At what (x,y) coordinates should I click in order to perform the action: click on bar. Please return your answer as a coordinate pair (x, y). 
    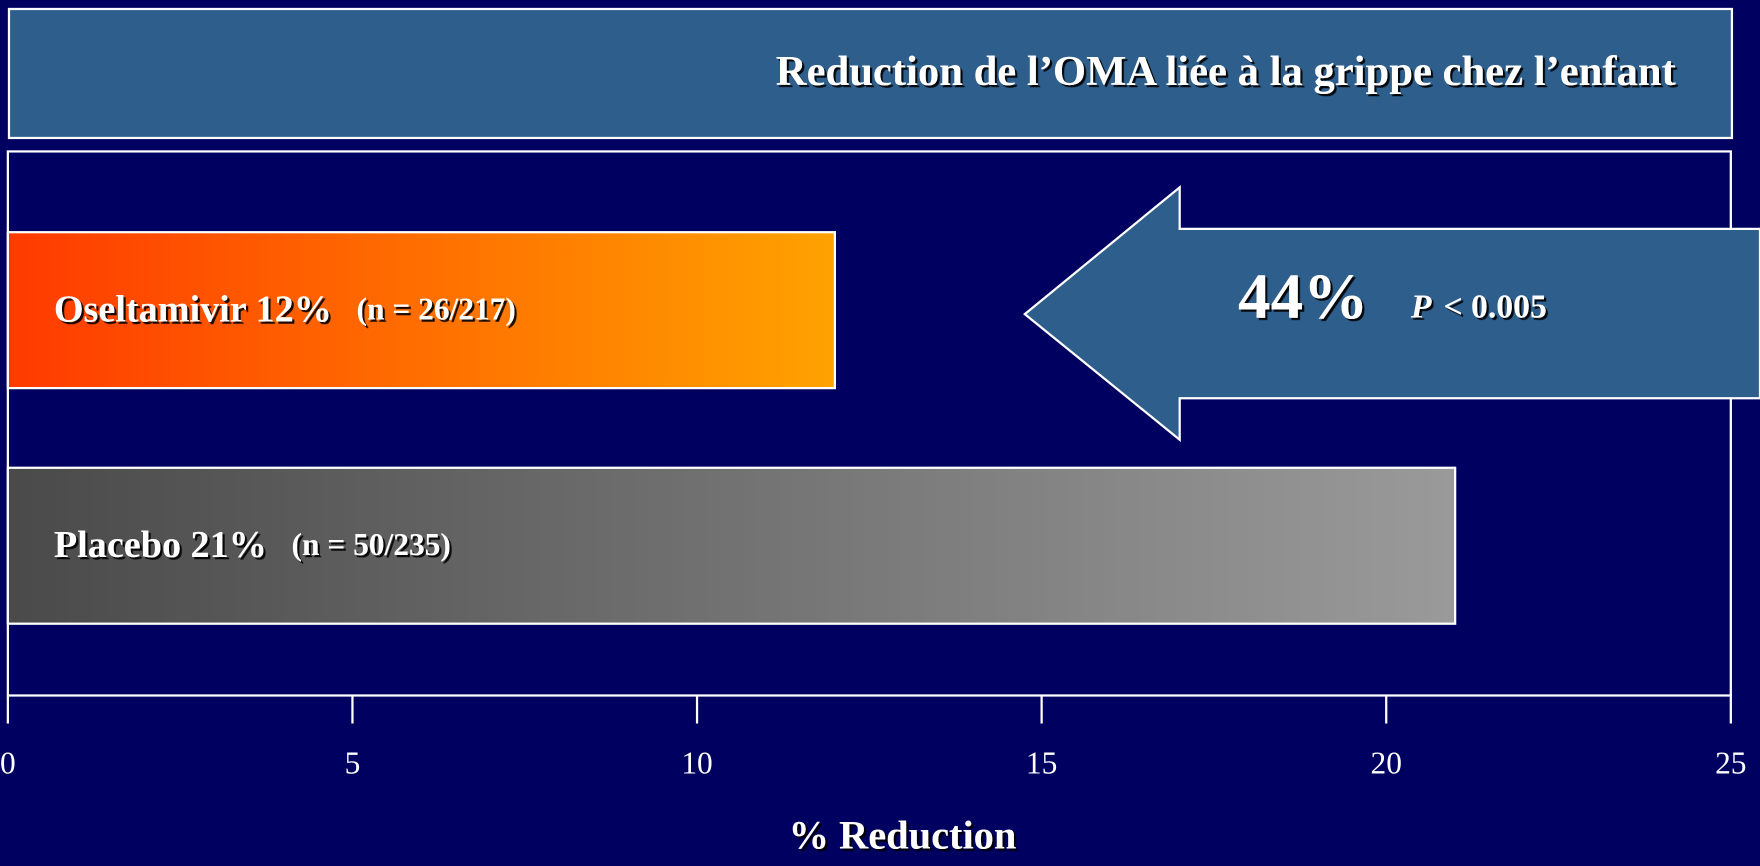
    Looking at the image, I should click on (421, 310).